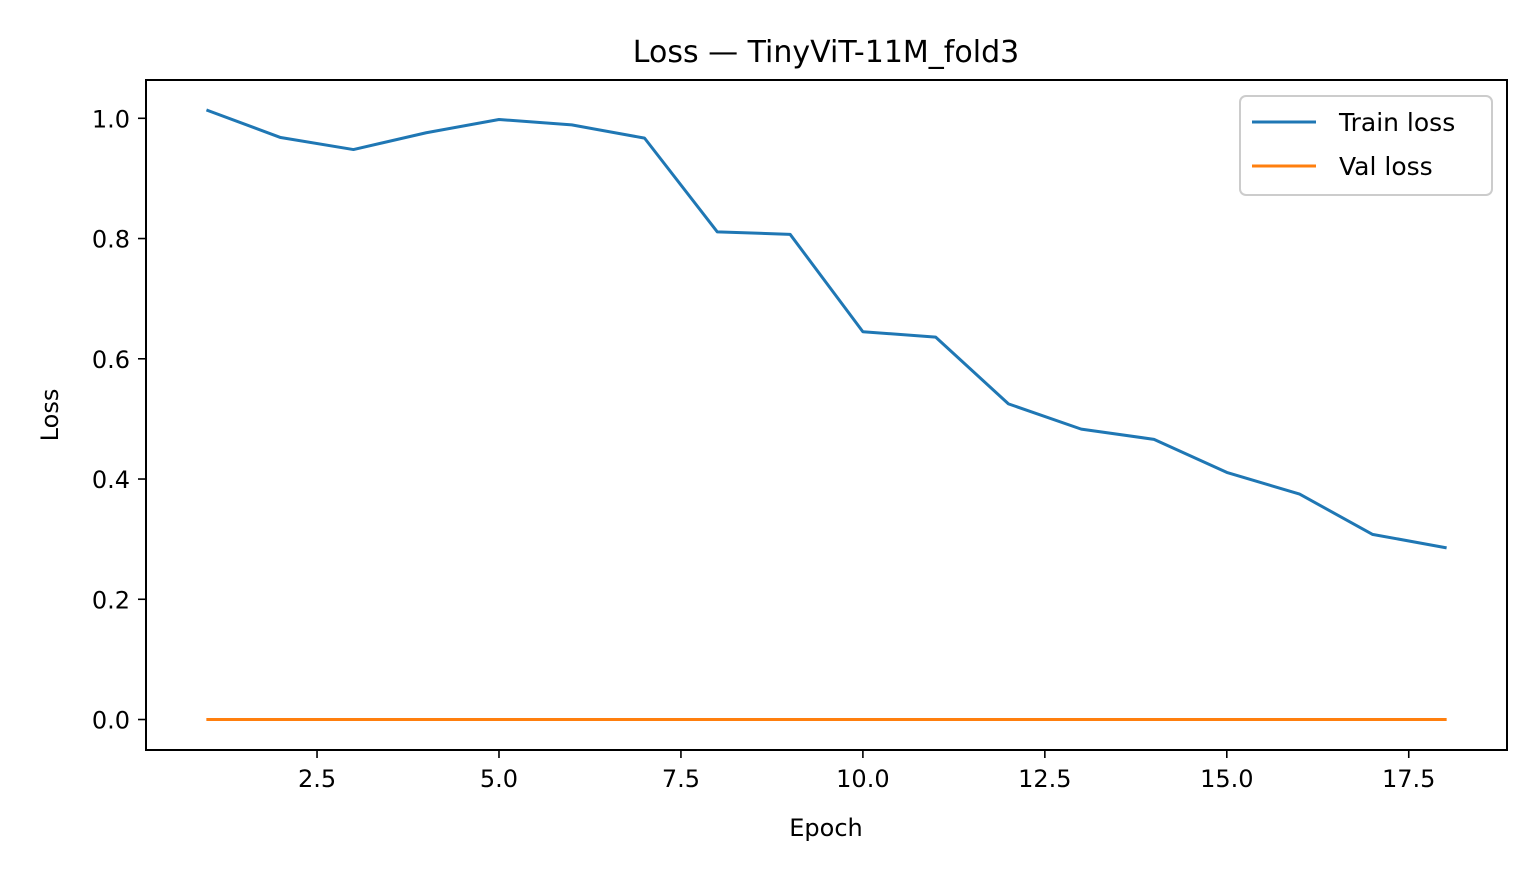  What do you see at coordinates (1366, 145) in the screenshot?
I see `legend: Train loss Val loss` at bounding box center [1366, 145].